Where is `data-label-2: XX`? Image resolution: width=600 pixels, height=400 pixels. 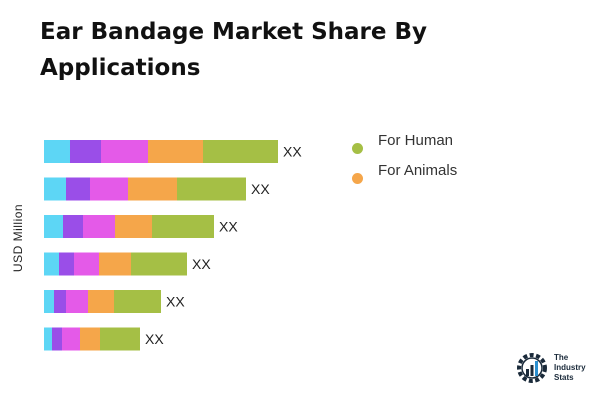
data-label-2: XX is located at coordinates (260, 189).